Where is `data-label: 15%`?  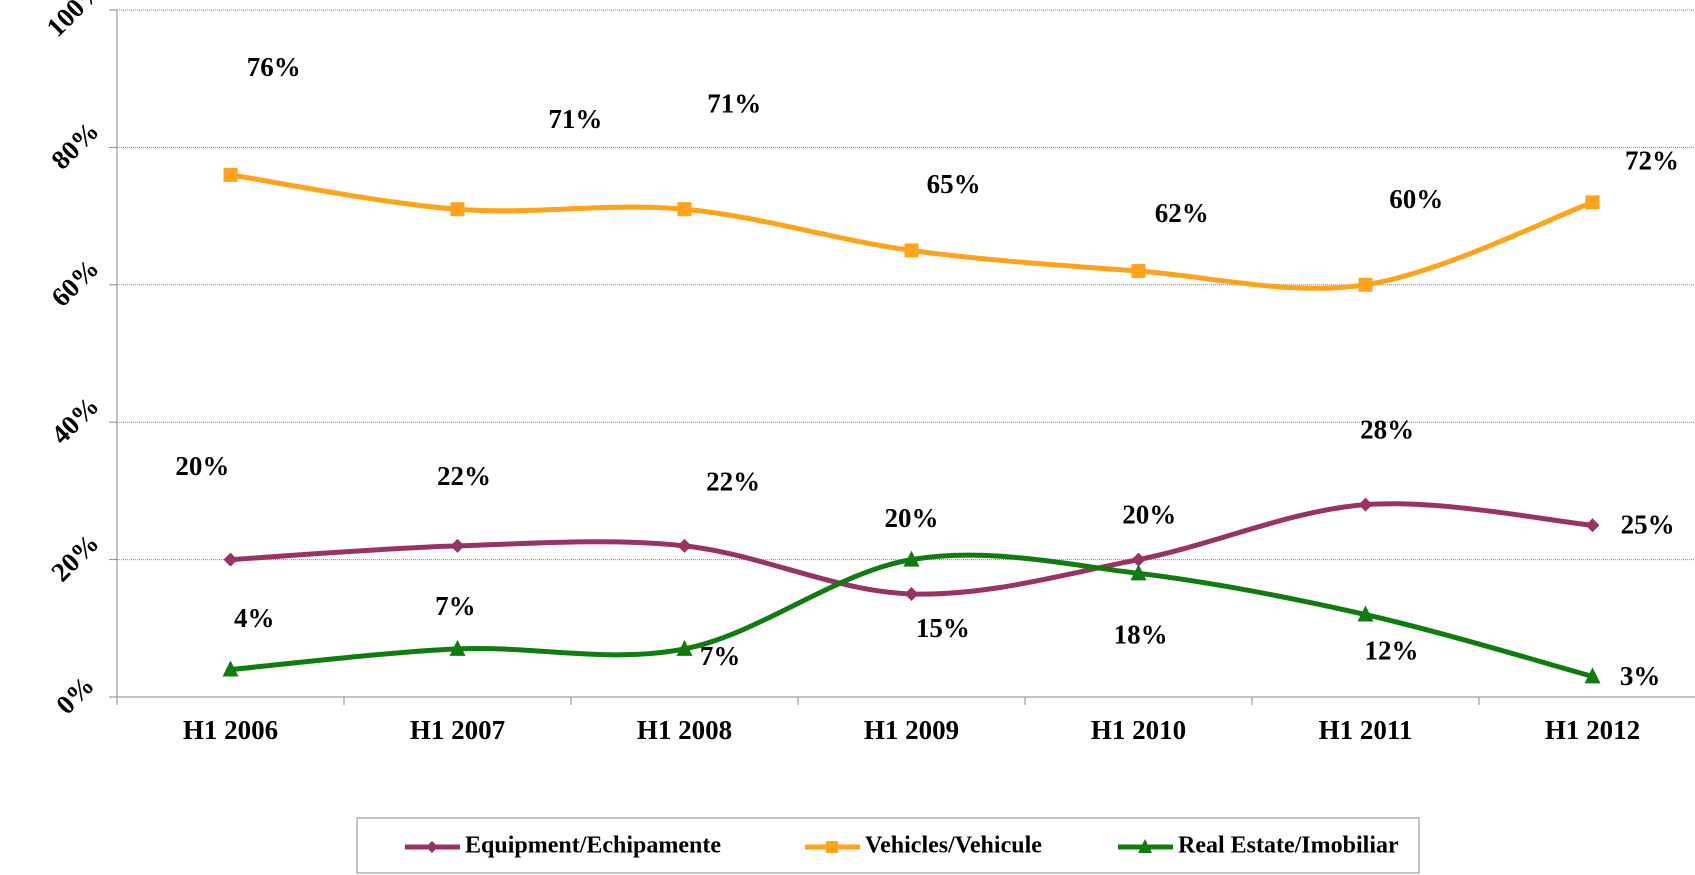
data-label: 15% is located at coordinates (943, 628).